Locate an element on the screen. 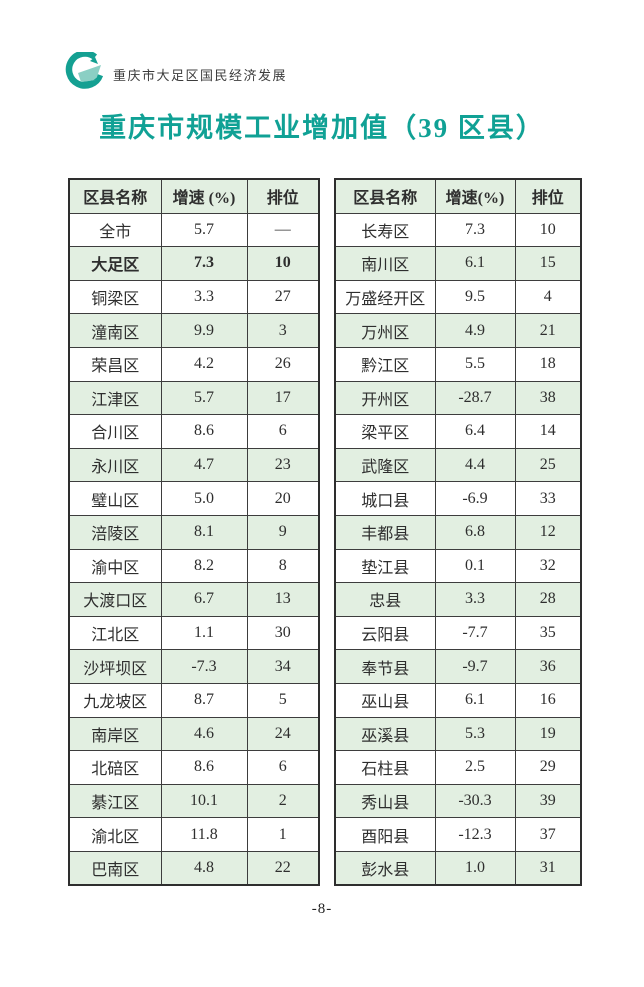  table-row: 沙坪坝区 -7.3 34 is located at coordinates (194, 666).